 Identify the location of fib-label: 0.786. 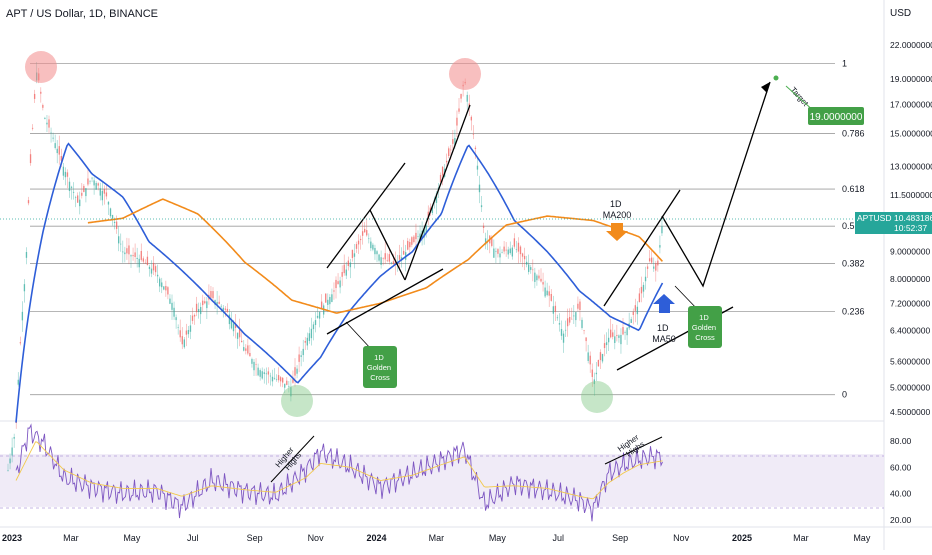
(853, 134).